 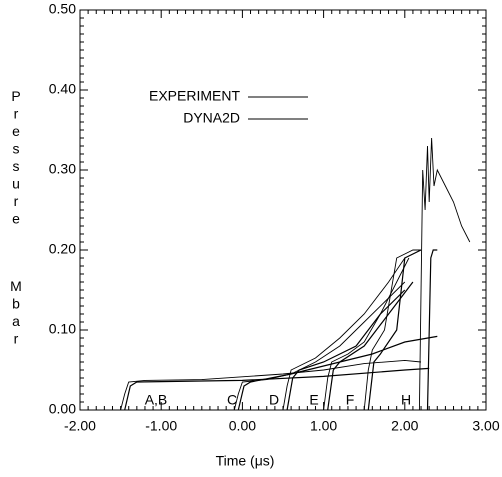 What do you see at coordinates (62, 409) in the screenshot?
I see `y-tick-label: 0.00` at bounding box center [62, 409].